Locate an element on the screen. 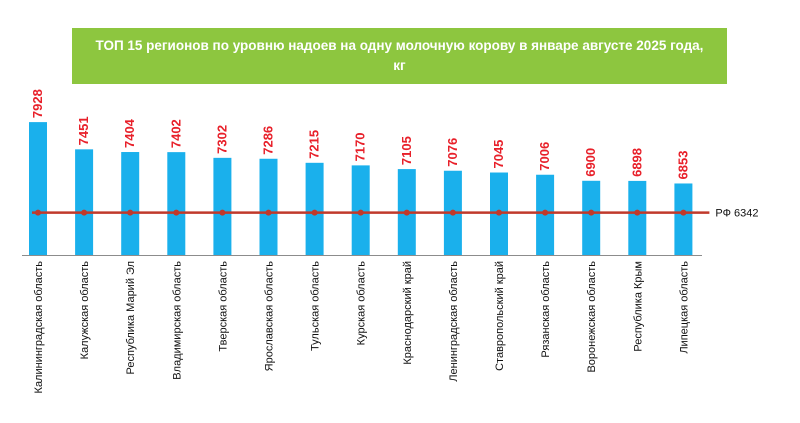 This screenshot has height=423, width=800. category-tick-label: Калужская область is located at coordinates (85, 310).